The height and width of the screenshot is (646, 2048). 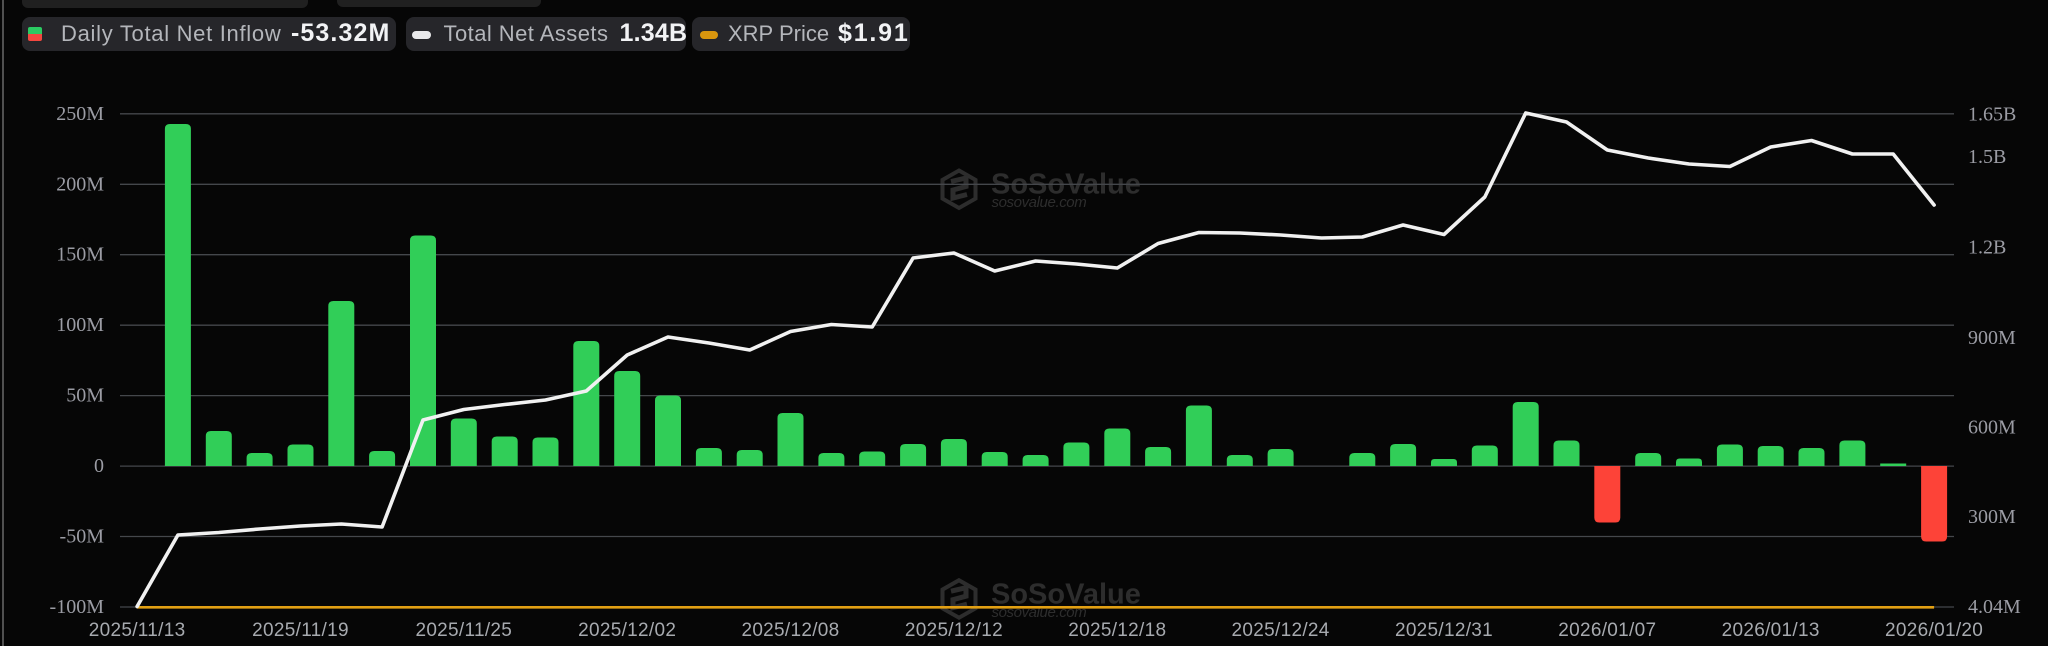 I want to click on svg-text: 1.2B, so click(x=1987, y=248).